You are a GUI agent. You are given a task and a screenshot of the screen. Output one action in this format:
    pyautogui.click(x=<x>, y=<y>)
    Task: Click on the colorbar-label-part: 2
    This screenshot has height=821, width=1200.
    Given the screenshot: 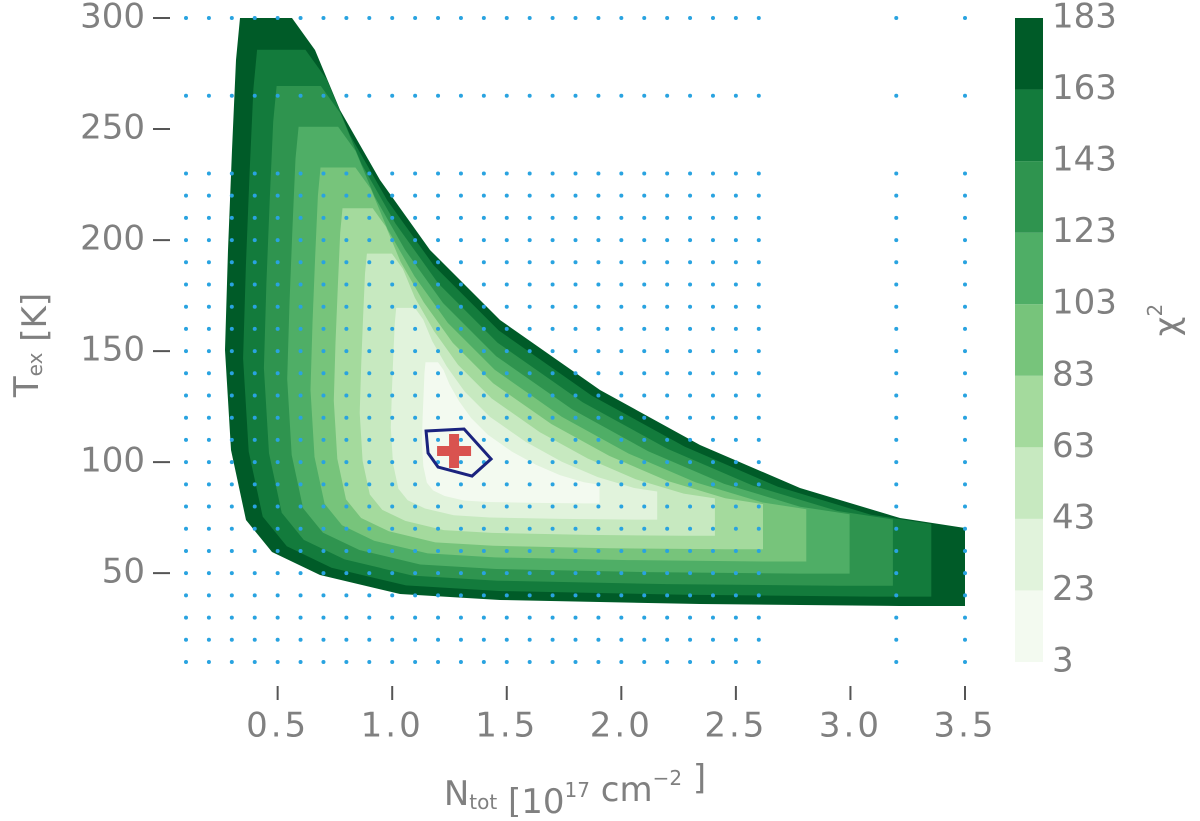 What is the action you would take?
    pyautogui.click(x=1155, y=310)
    